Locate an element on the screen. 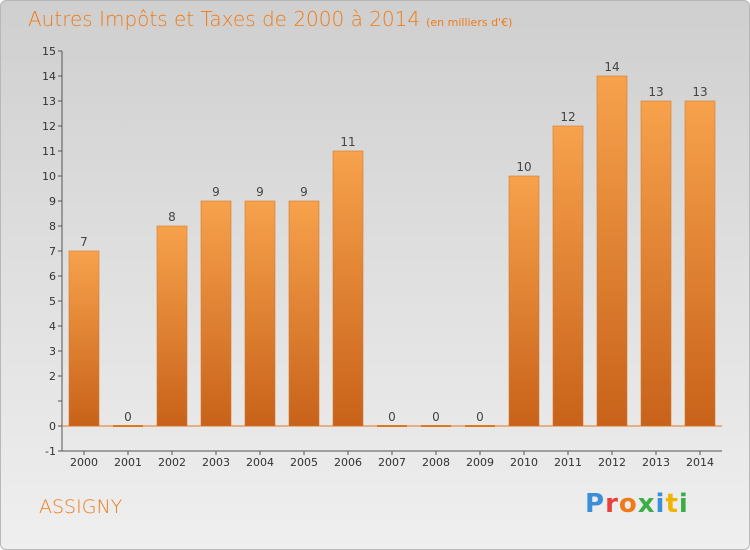 The height and width of the screenshot is (550, 750). x-tick-label: 2012 is located at coordinates (612, 462).